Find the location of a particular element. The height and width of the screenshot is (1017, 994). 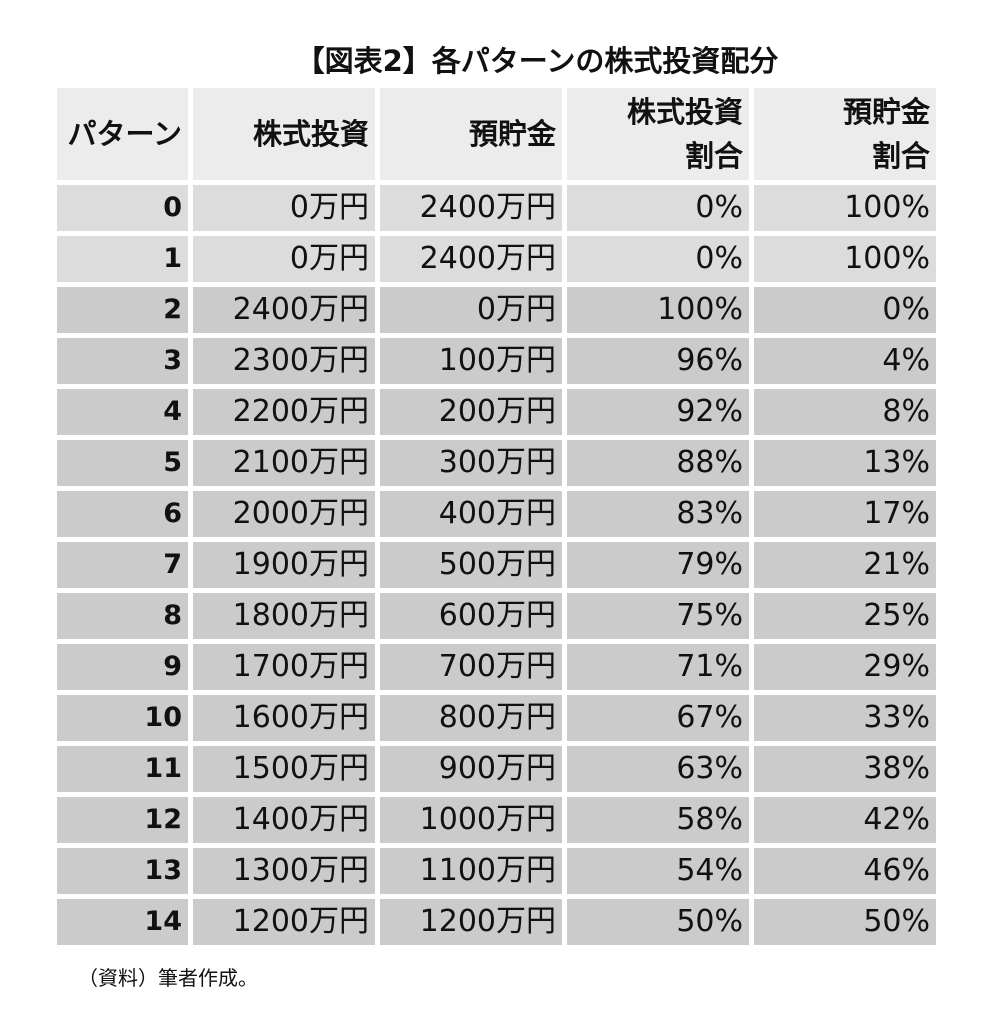

cell-stock-ratio: 71% is located at coordinates (658, 667).